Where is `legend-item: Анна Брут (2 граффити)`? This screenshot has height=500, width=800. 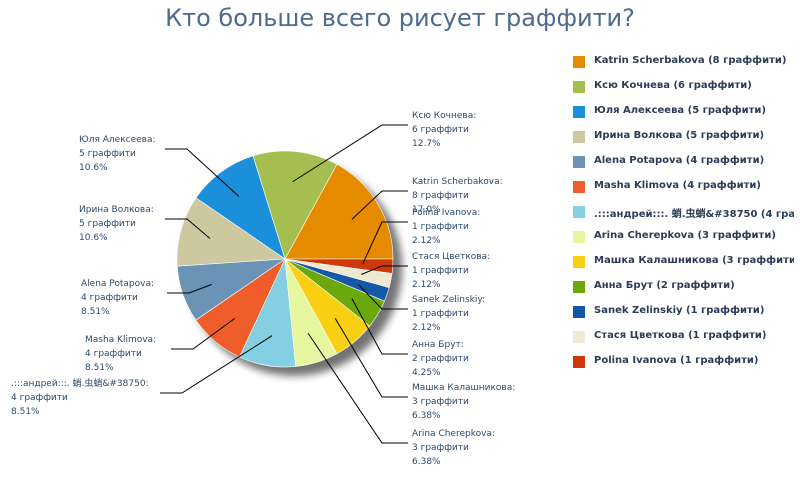 legend-item: Анна Брут (2 граффити) is located at coordinates (681, 288).